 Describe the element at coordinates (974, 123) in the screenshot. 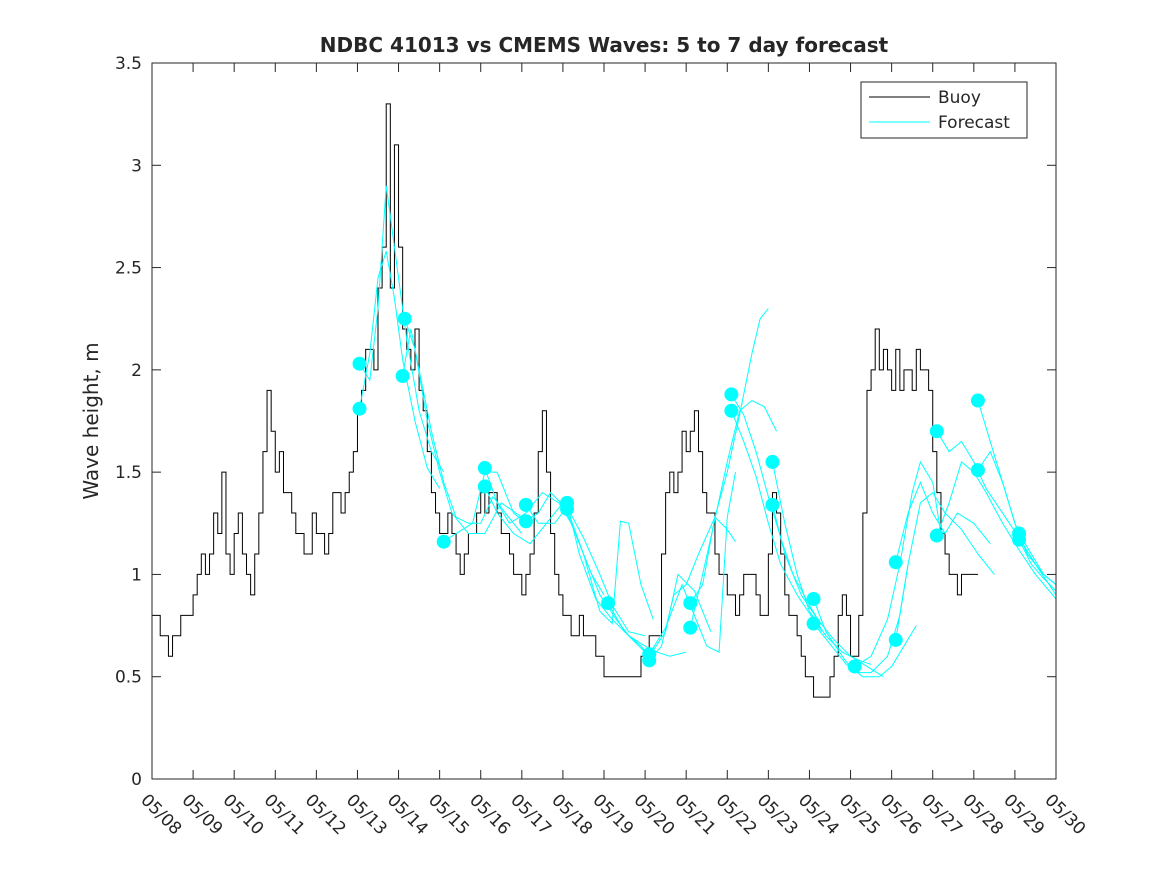

I see `legend-forecast-label: Forecast` at that location.